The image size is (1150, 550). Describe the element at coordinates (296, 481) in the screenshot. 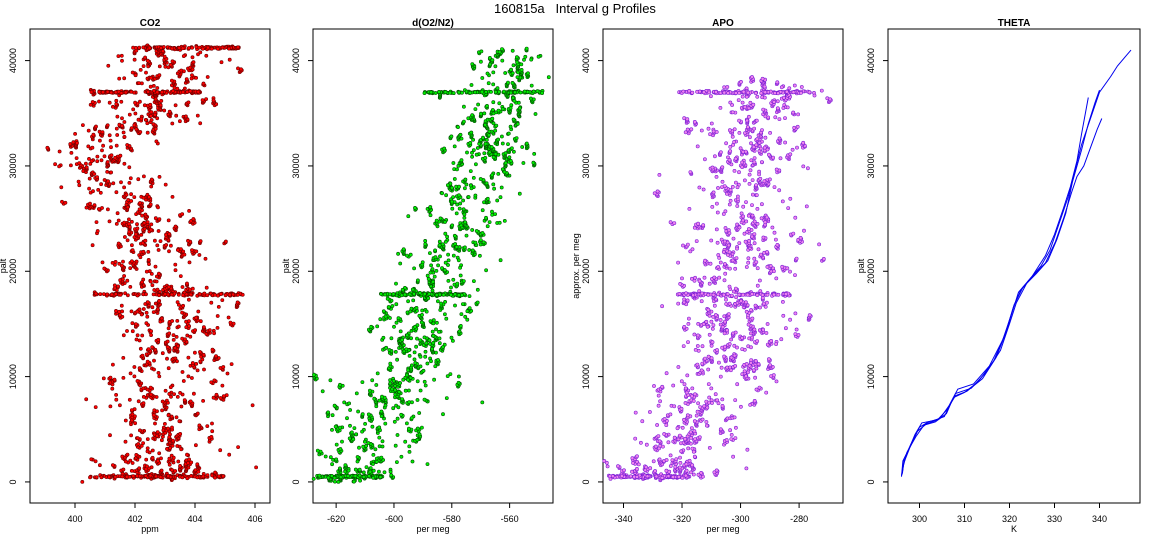

I see `y-tick-label: 0` at that location.